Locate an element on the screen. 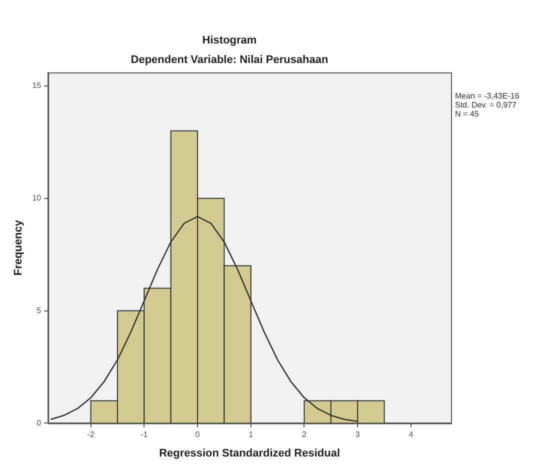 The width and height of the screenshot is (539, 470). text: Std. Dev. = 0,977 is located at coordinates (486, 105).